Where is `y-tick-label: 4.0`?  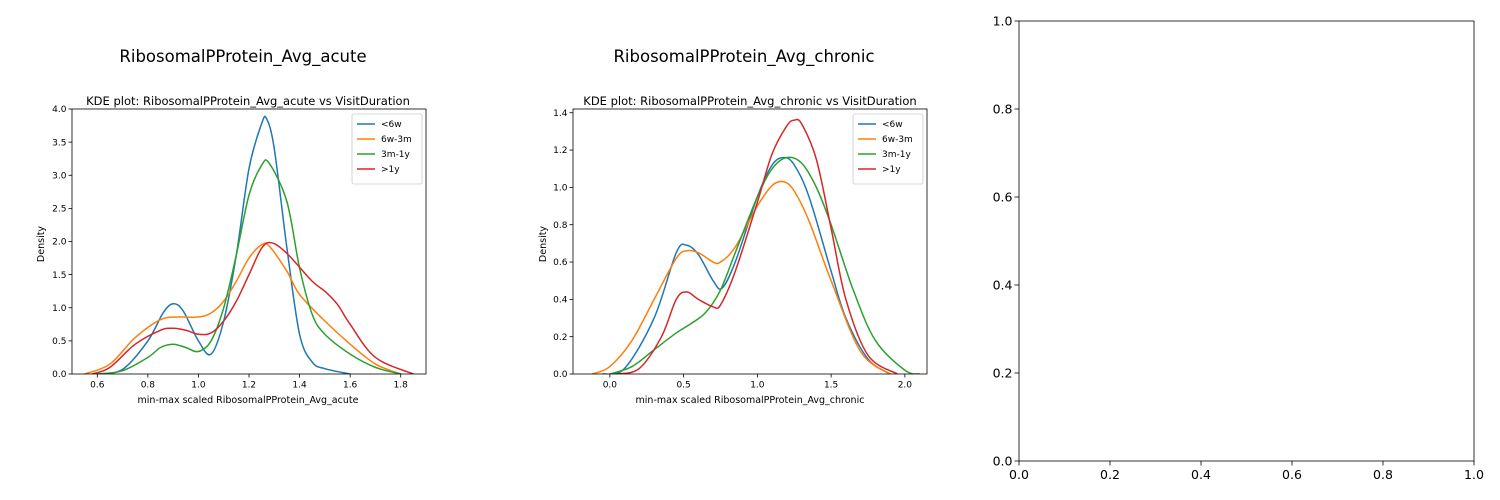
y-tick-label: 4.0 is located at coordinates (59, 110).